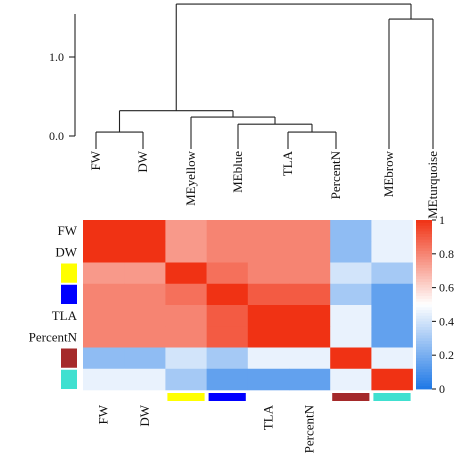 The width and height of the screenshot is (474, 476). What do you see at coordinates (227, 316) in the screenshot?
I see `heatmap-cell-TLA-MEblue` at bounding box center [227, 316].